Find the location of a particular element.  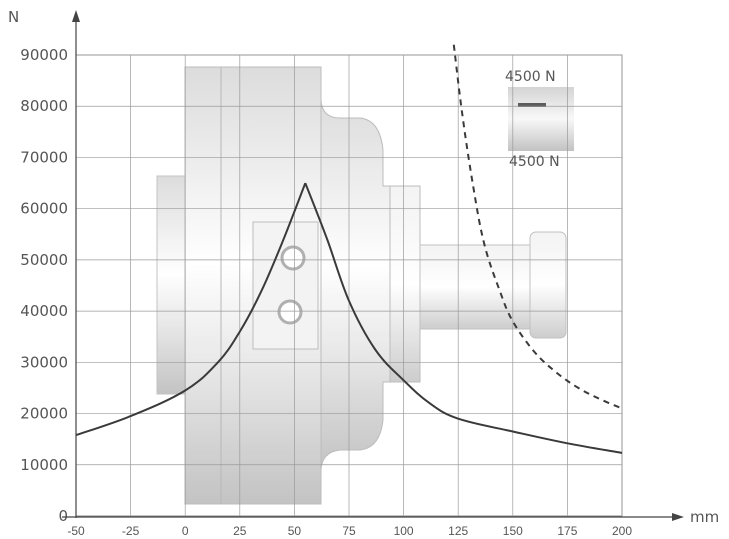

y-tick-label: 90000 is located at coordinates (44, 55).